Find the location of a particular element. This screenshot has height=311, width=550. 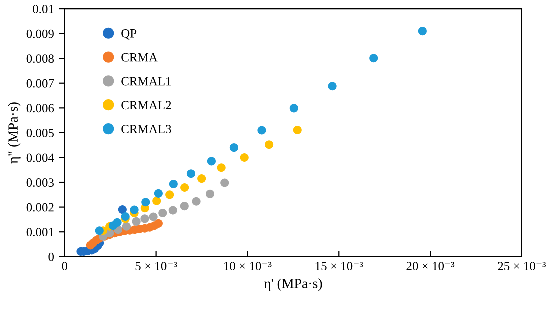

x-tick-label: 0 is located at coordinates (65, 266).